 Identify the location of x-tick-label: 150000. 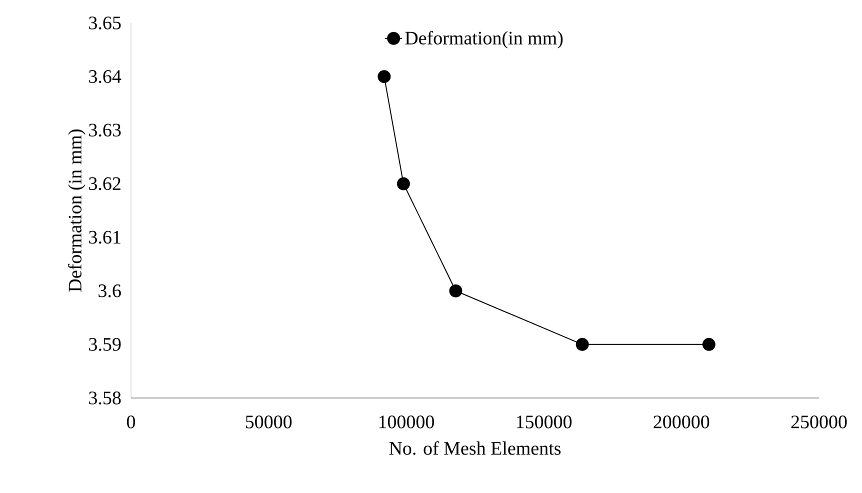
(544, 422).